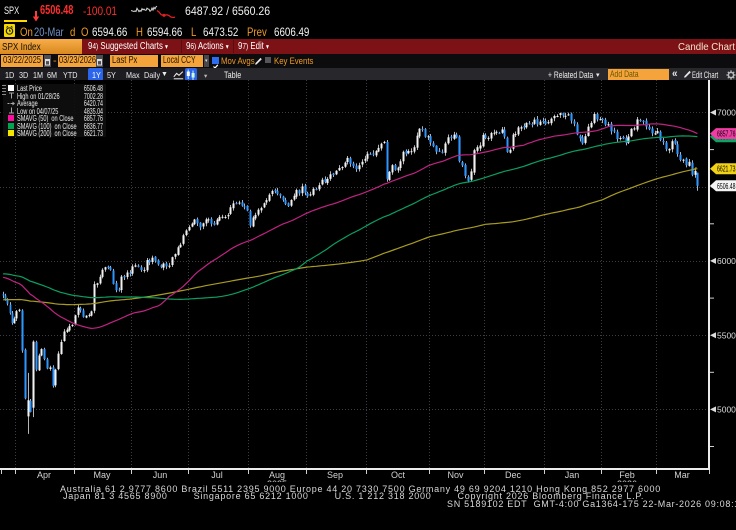 The image size is (736, 530). What do you see at coordinates (682, 475) in the screenshot?
I see `svg-text: Mar` at bounding box center [682, 475].